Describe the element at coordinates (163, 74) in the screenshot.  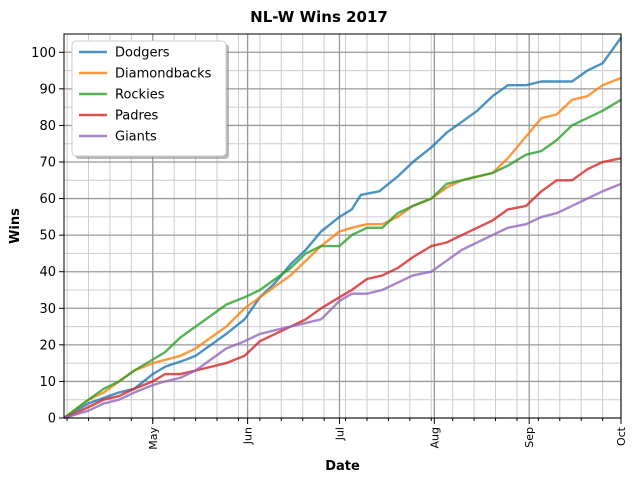
I see `legend-entry: Diamondbacks` at that location.